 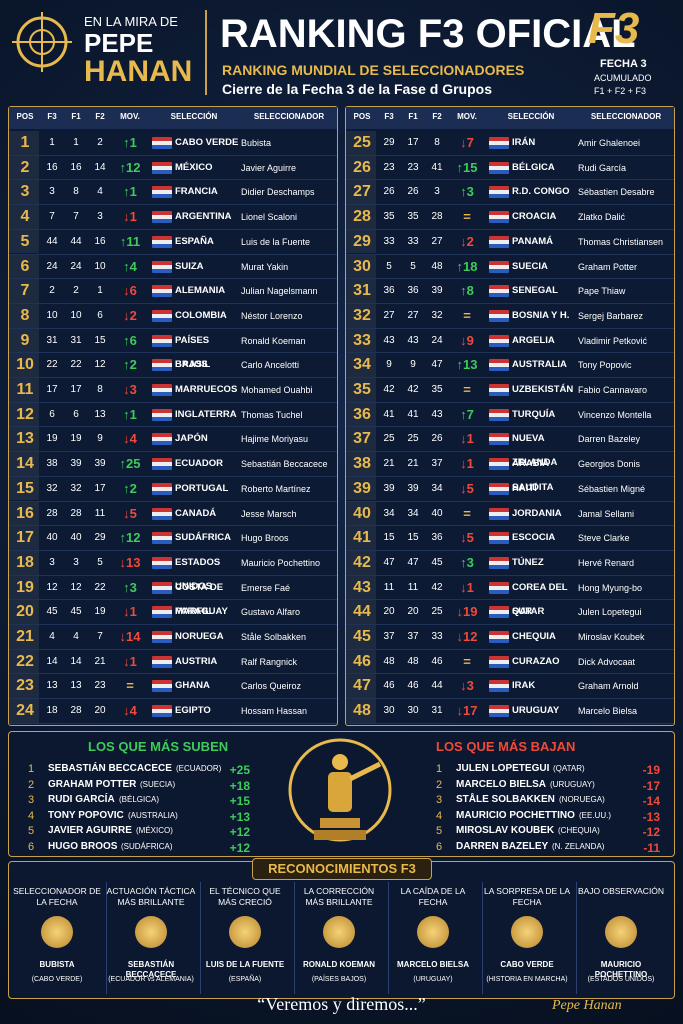 I want to click on column-header: SELECCIONADOR, so click(x=626, y=116).